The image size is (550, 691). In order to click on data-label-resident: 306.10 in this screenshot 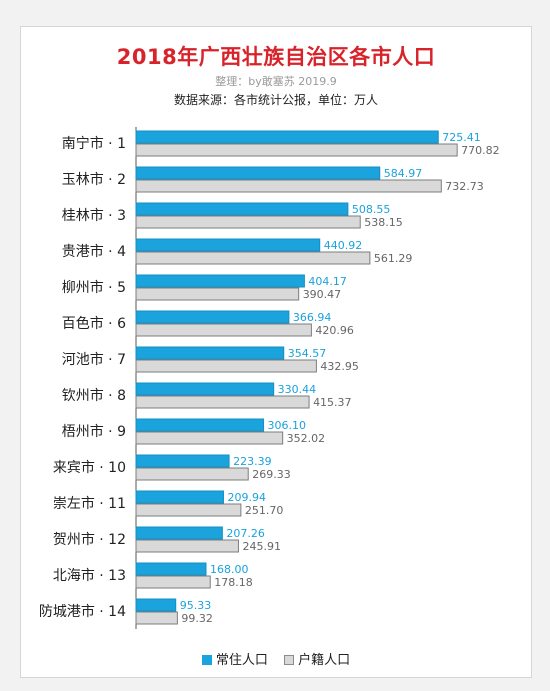, I will do `click(287, 425)`.